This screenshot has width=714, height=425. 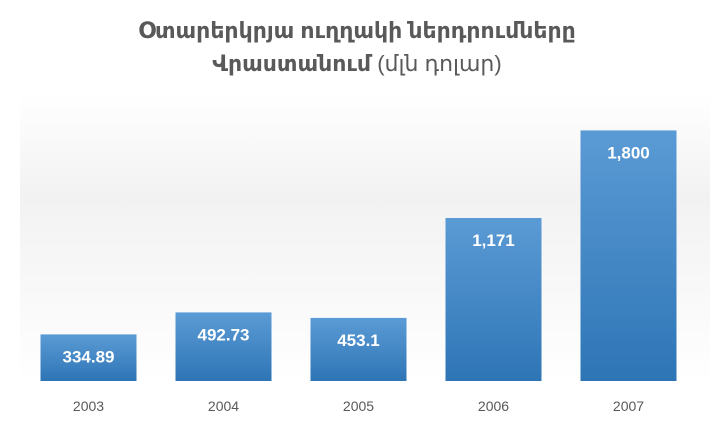 What do you see at coordinates (493, 240) in the screenshot?
I see `data-label-2006: 1,171` at bounding box center [493, 240].